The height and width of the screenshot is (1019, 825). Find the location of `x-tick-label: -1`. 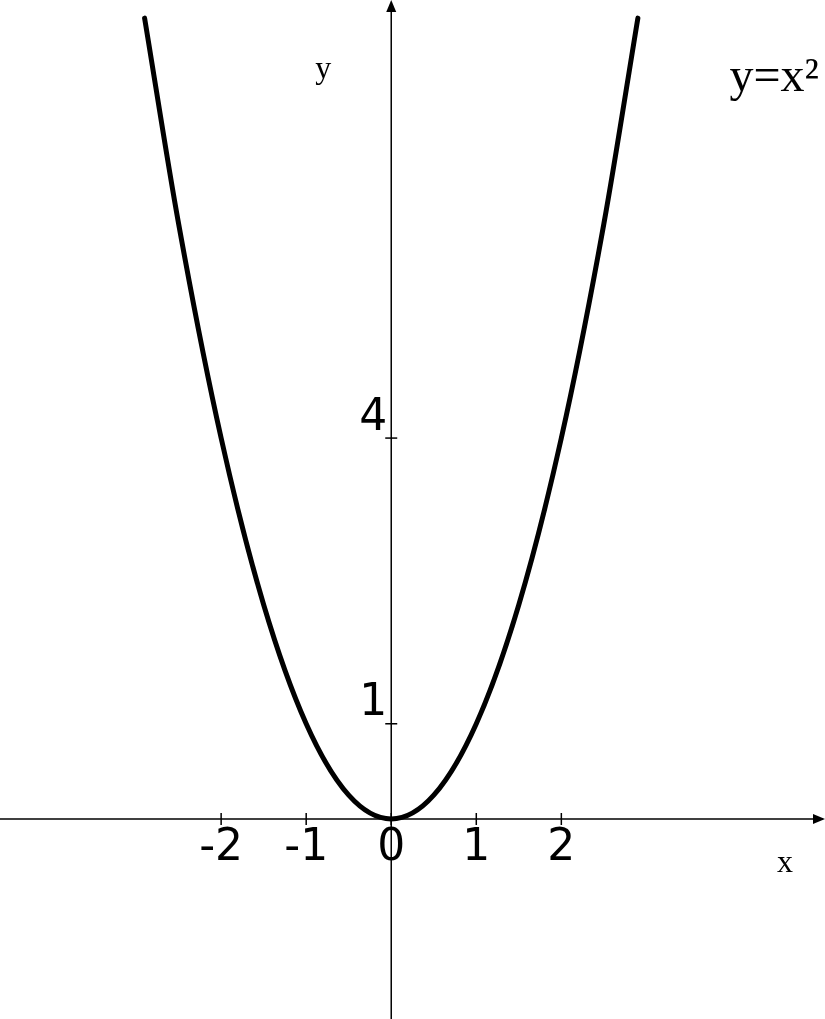

x-tick-label: -1 is located at coordinates (306, 845).